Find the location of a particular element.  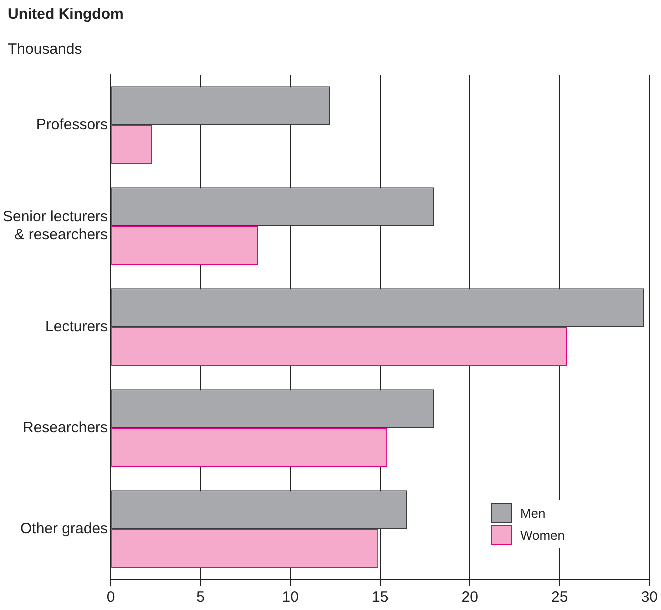

y-tick-label: Senior lecturers & researchers is located at coordinates (55, 226).